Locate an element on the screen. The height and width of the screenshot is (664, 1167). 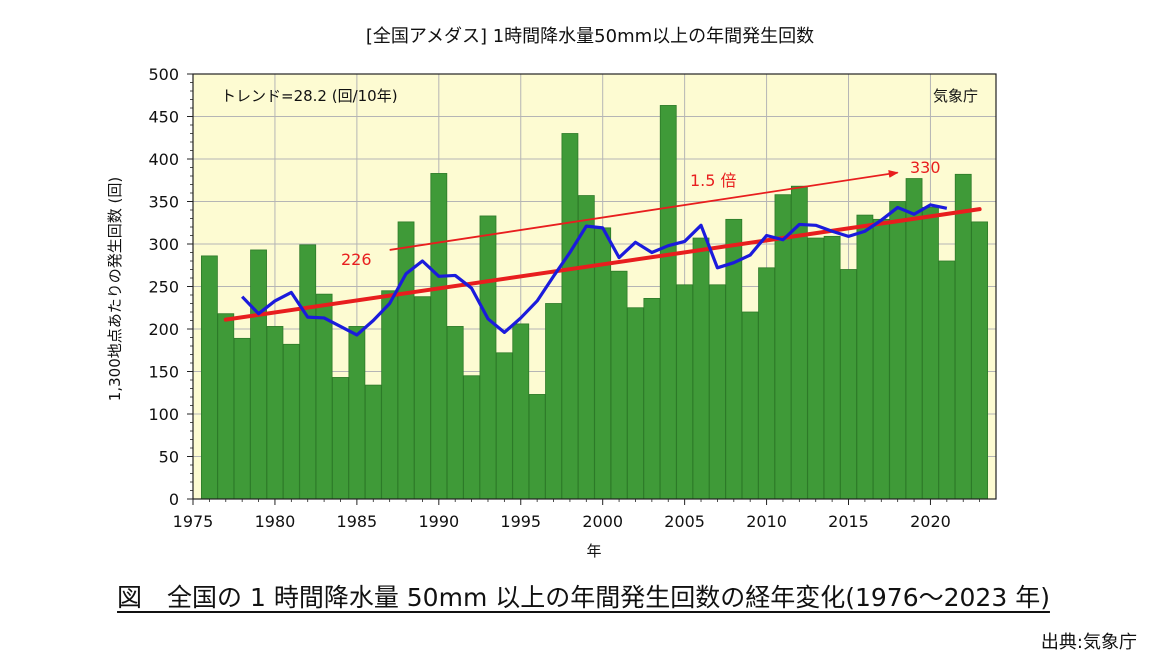
y-tick-label: 300 is located at coordinates (163, 244).